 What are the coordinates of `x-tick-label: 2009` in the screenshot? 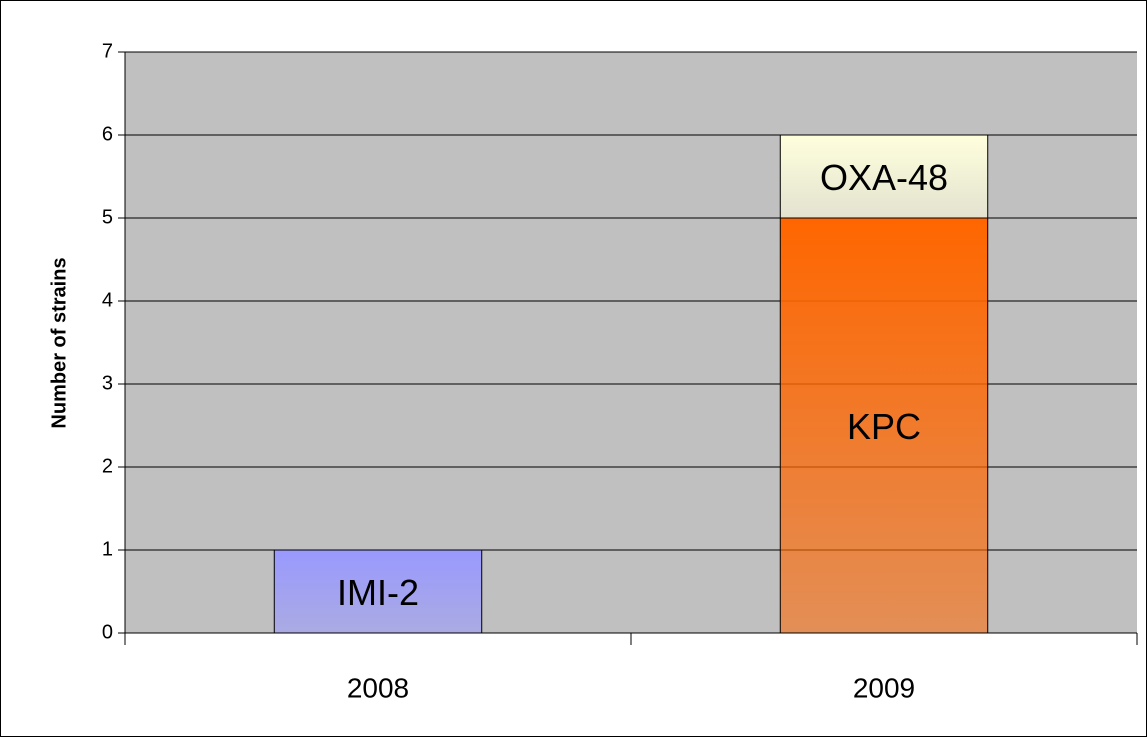 It's located at (884, 687).